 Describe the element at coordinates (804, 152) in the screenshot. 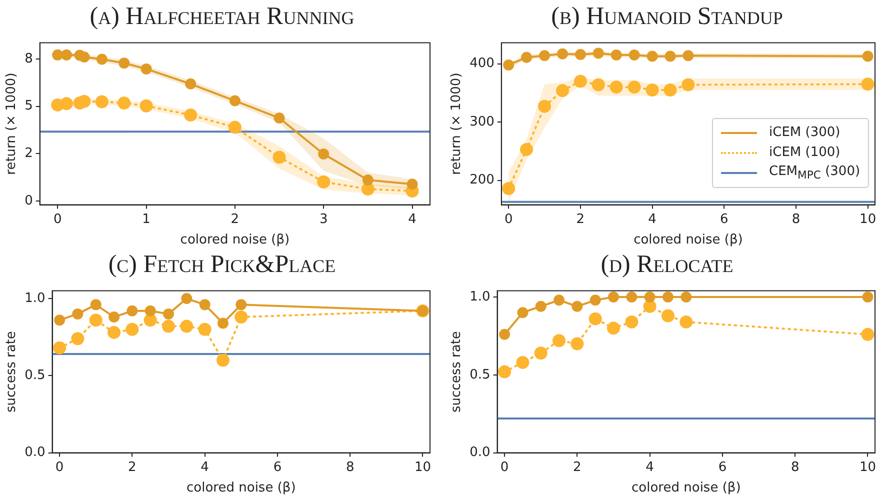

I see `legend-label: iCEM (100)` at that location.